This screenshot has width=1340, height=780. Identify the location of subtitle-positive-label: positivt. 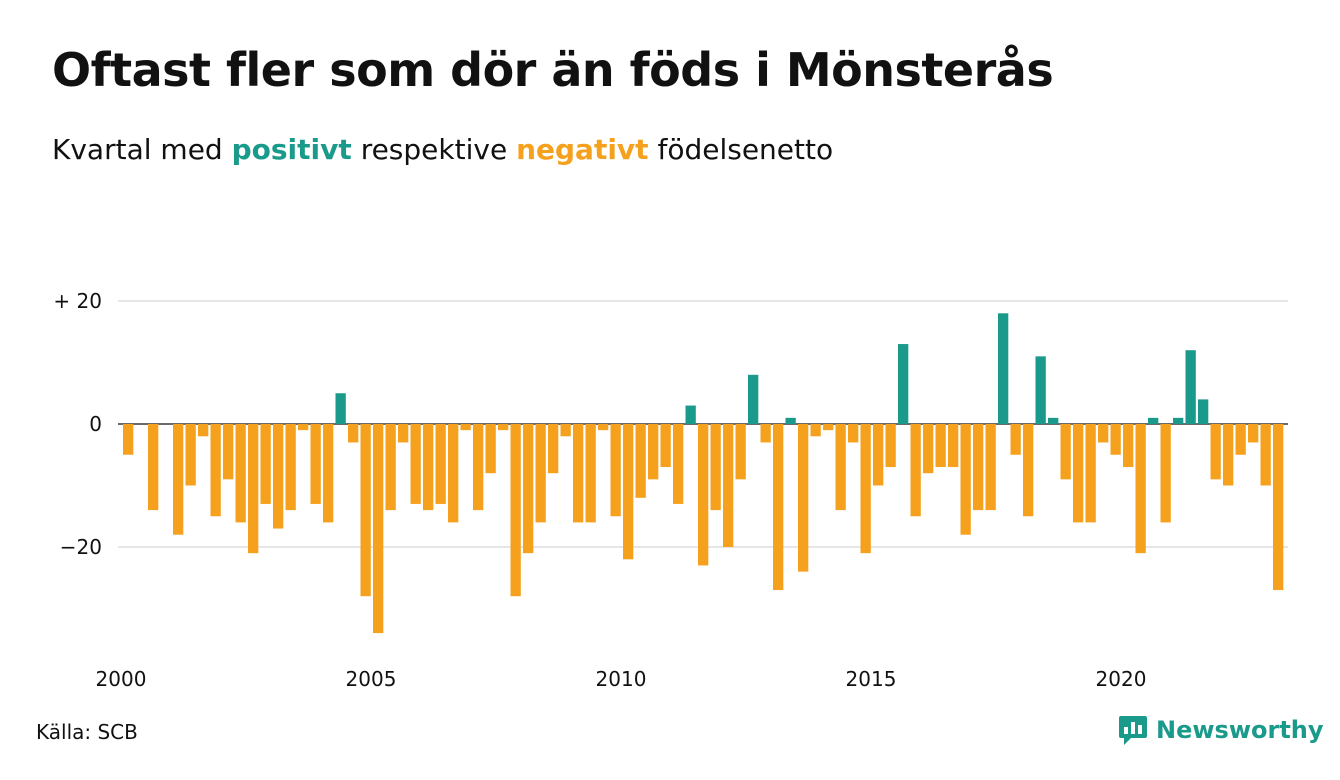
(291, 149).